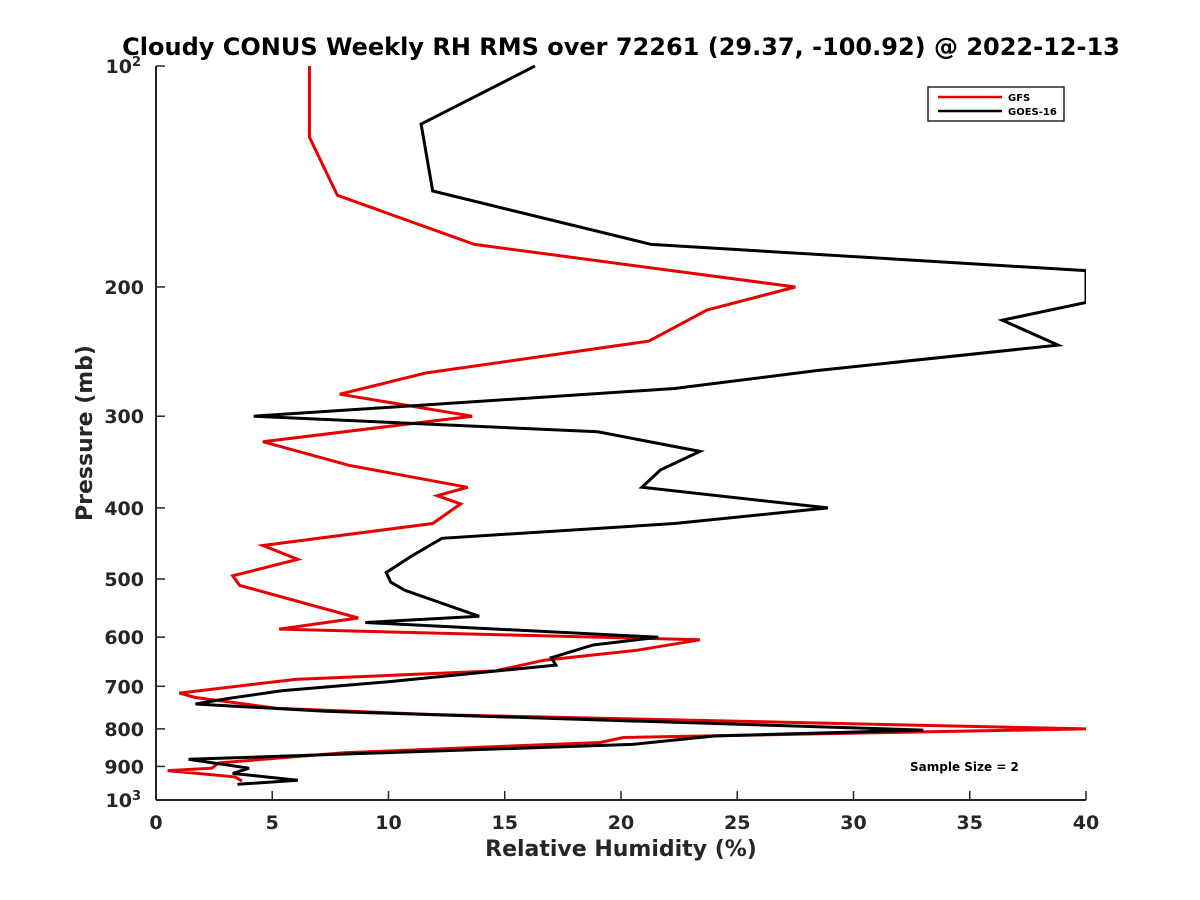 This screenshot has height=900, width=1200. What do you see at coordinates (1086, 823) in the screenshot?
I see `x-tick-label: 40` at bounding box center [1086, 823].